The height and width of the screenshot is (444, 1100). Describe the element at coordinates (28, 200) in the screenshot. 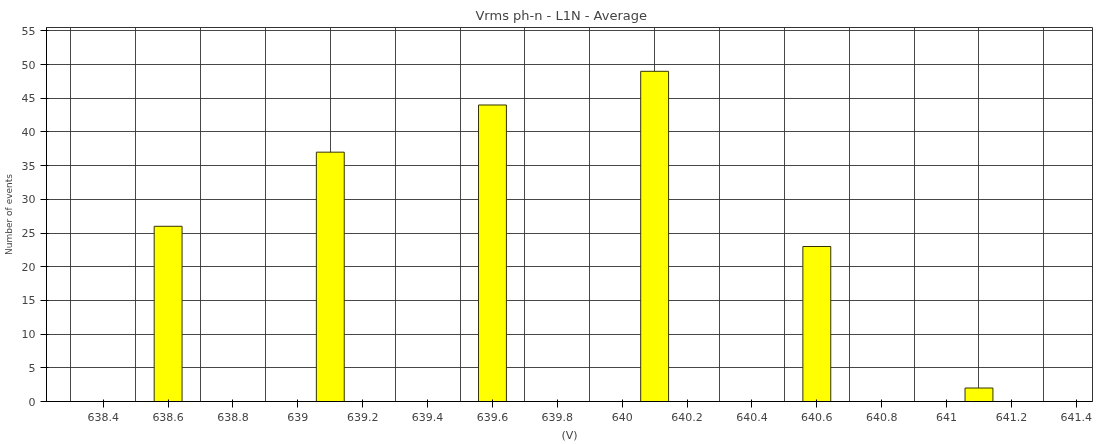

I see `y-tick-label: 30` at that location.